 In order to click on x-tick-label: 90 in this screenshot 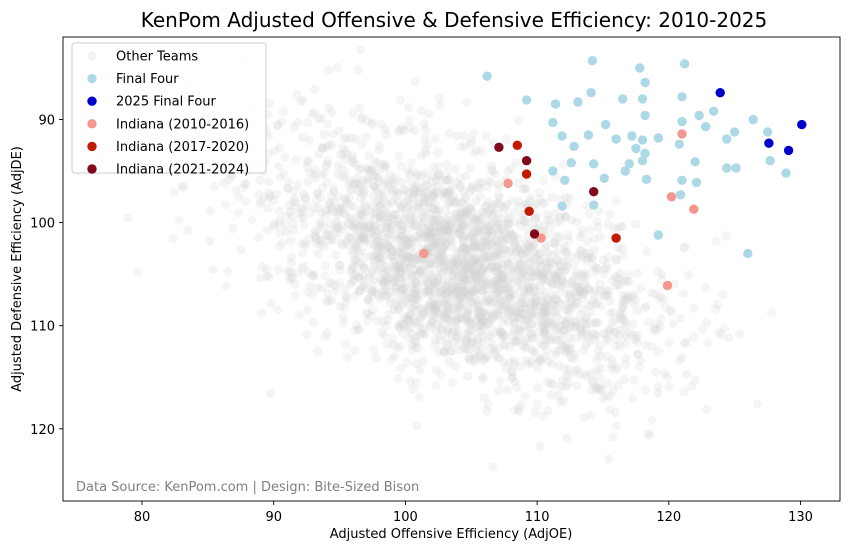, I will do `click(273, 517)`.